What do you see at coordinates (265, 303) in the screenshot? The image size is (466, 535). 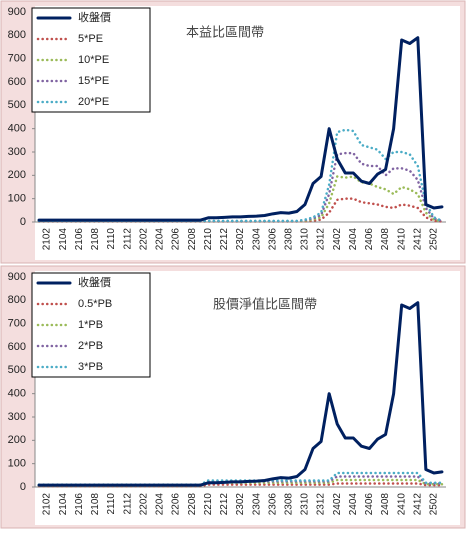 I see `chart-title: 股價淨值比區間帶` at bounding box center [265, 303].